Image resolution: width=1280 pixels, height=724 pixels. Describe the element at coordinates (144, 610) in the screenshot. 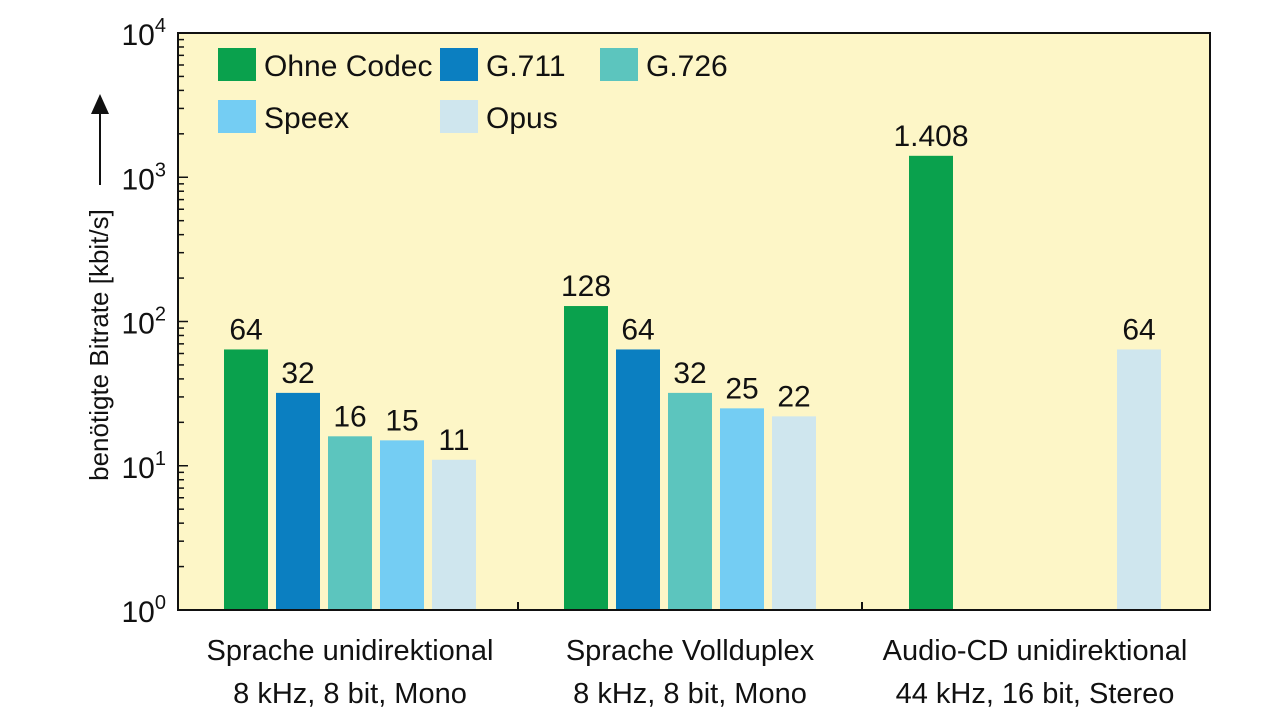

I see `y-tick-label: 10⁰` at that location.